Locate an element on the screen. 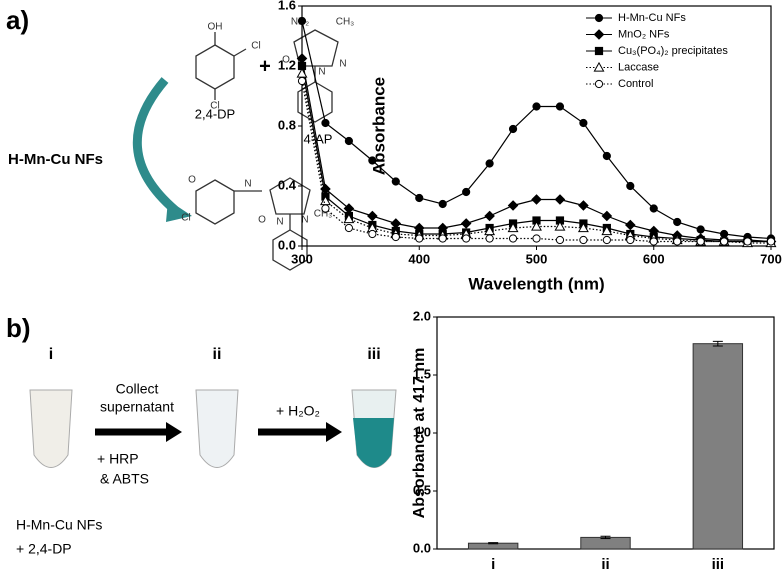 The image size is (784, 579). y-tick-label: 1.5 is located at coordinates (422, 373).